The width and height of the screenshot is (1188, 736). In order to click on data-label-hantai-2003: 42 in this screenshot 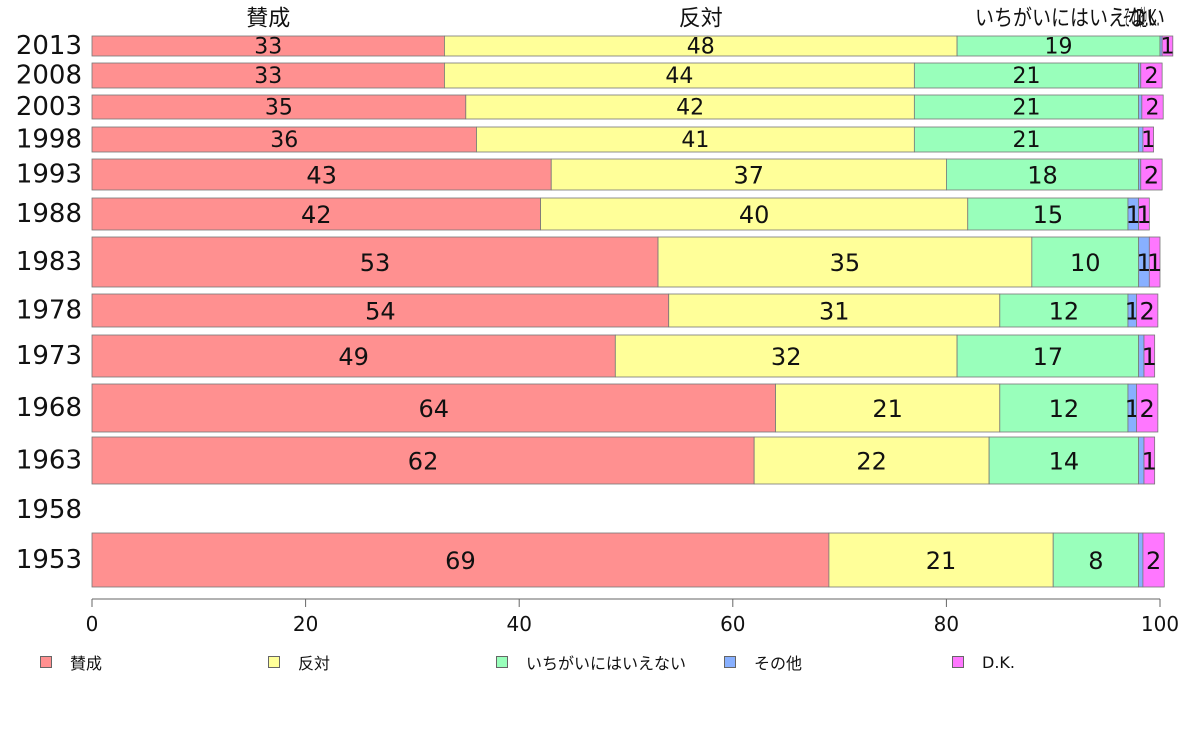, I will do `click(690, 108)`.